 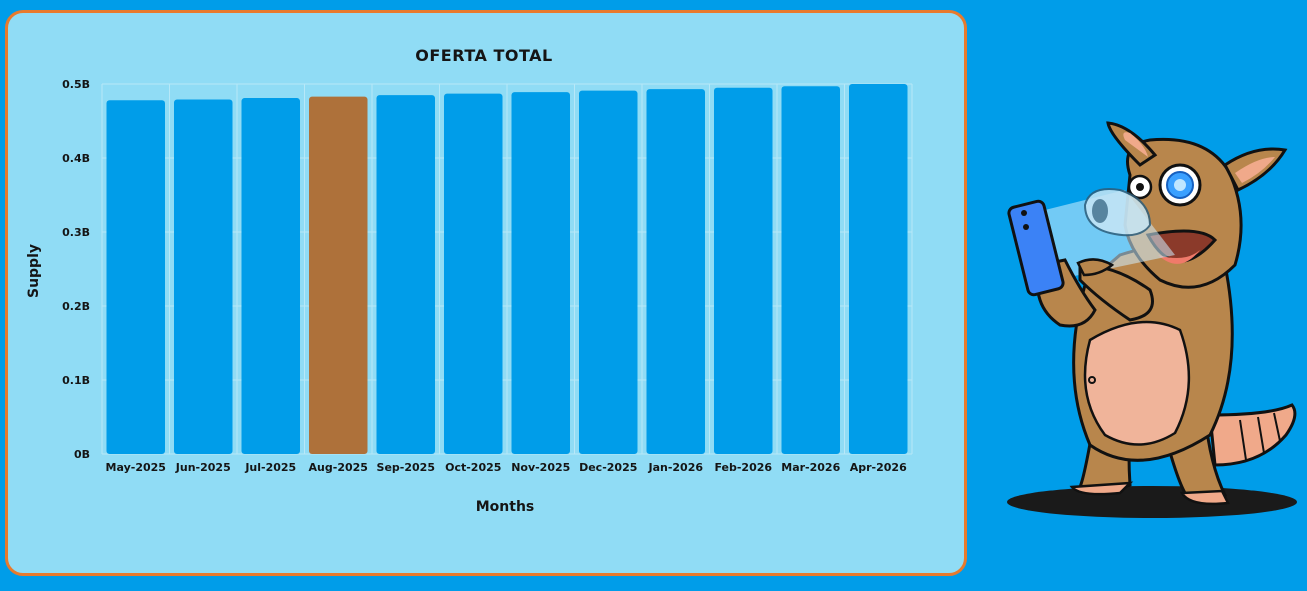 What do you see at coordinates (82, 454) in the screenshot?
I see `y-tick-label: 0B` at bounding box center [82, 454].